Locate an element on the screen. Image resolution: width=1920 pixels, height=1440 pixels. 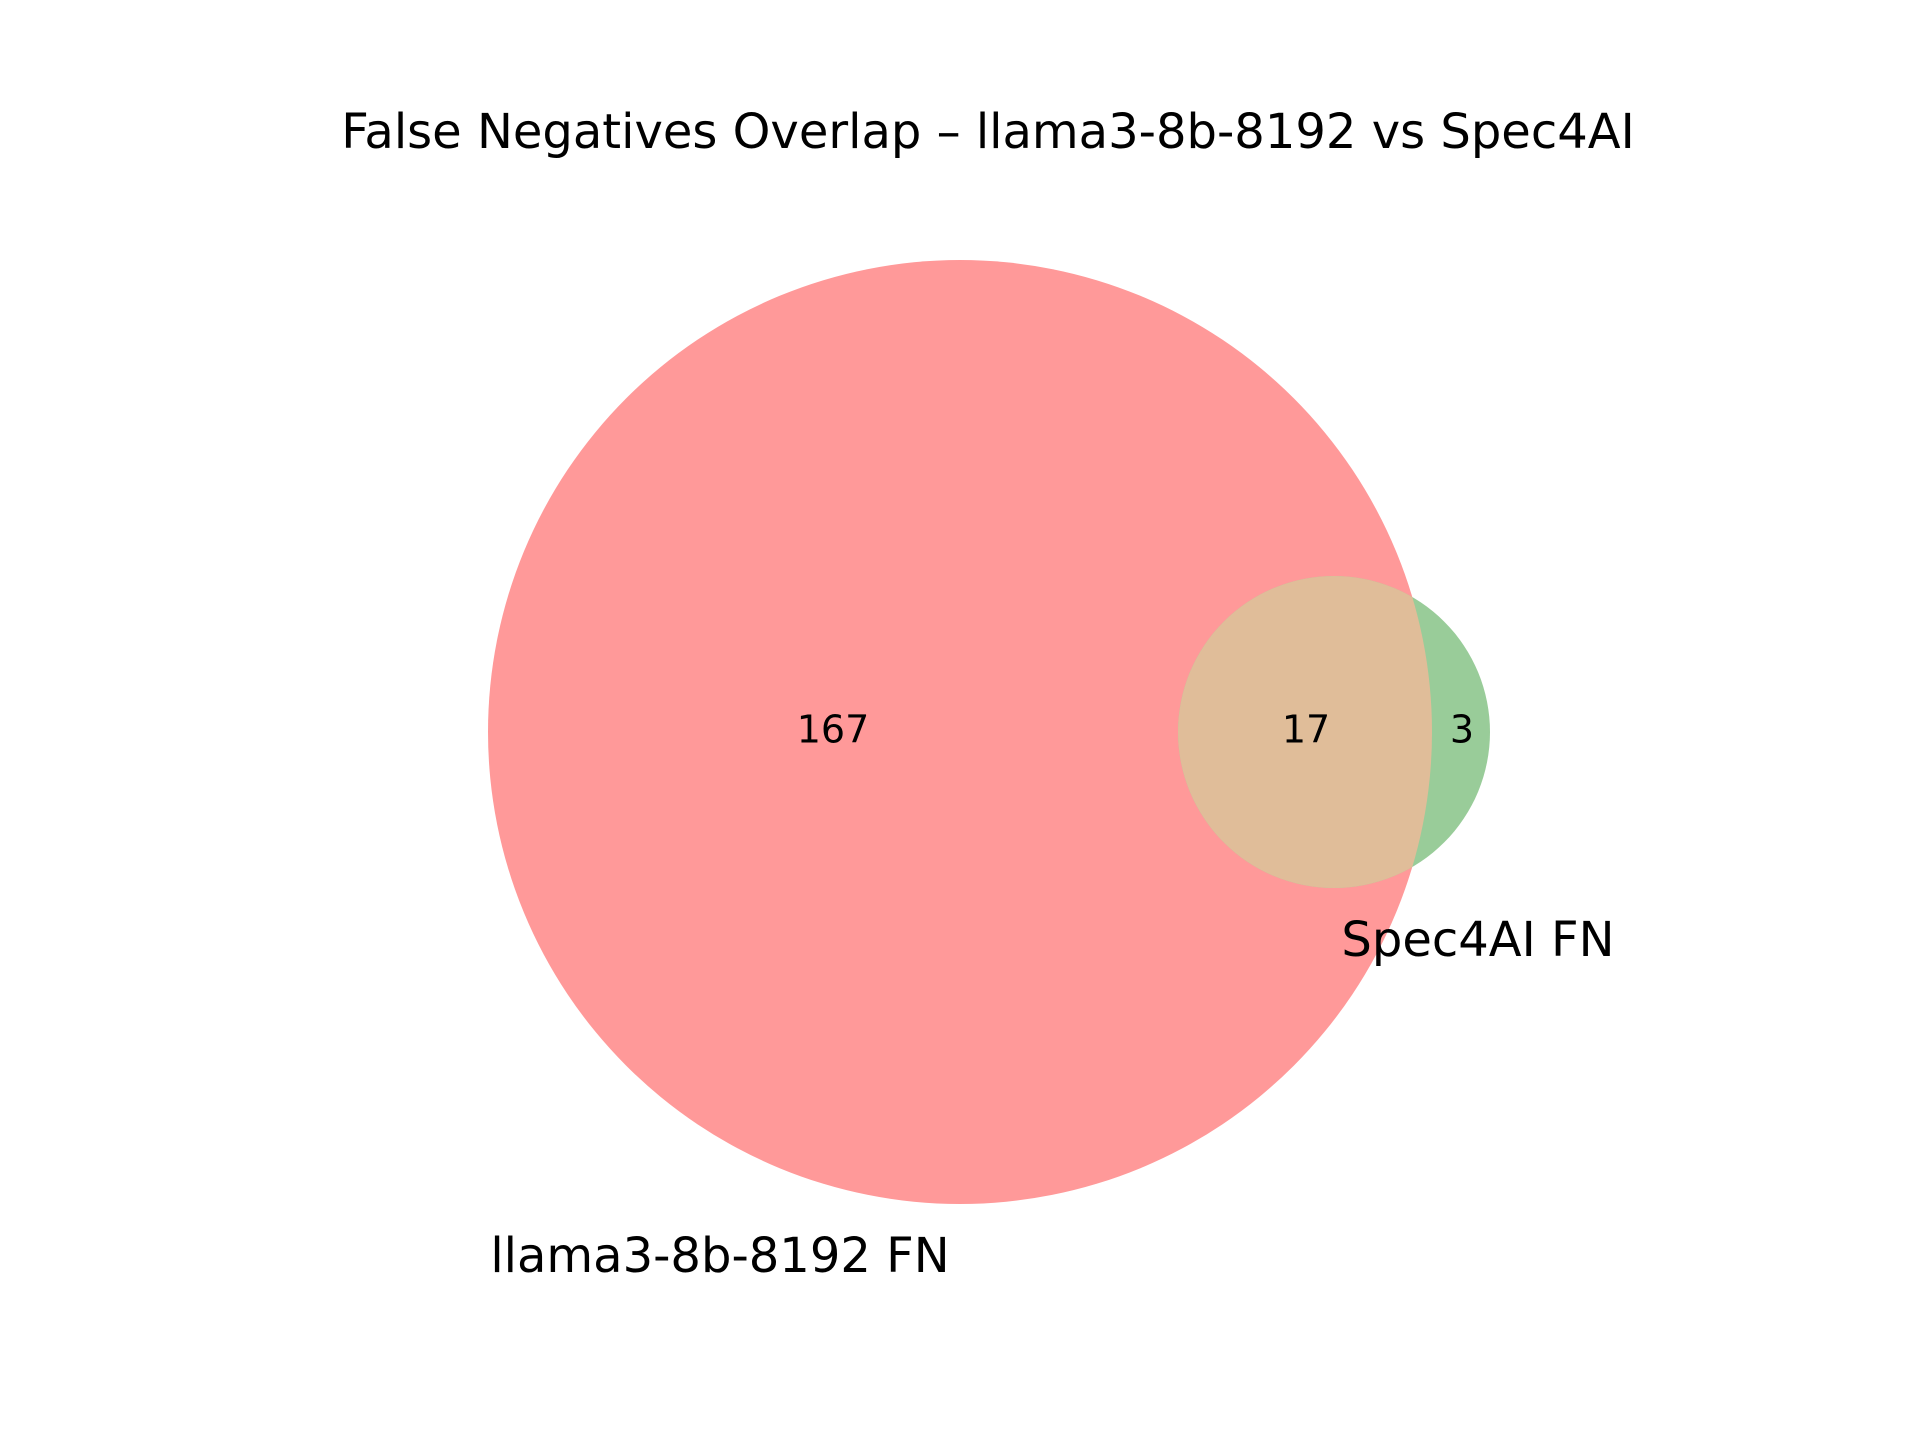
set-a-label: llama3-8b-8192 FN is located at coordinates (719, 1256).